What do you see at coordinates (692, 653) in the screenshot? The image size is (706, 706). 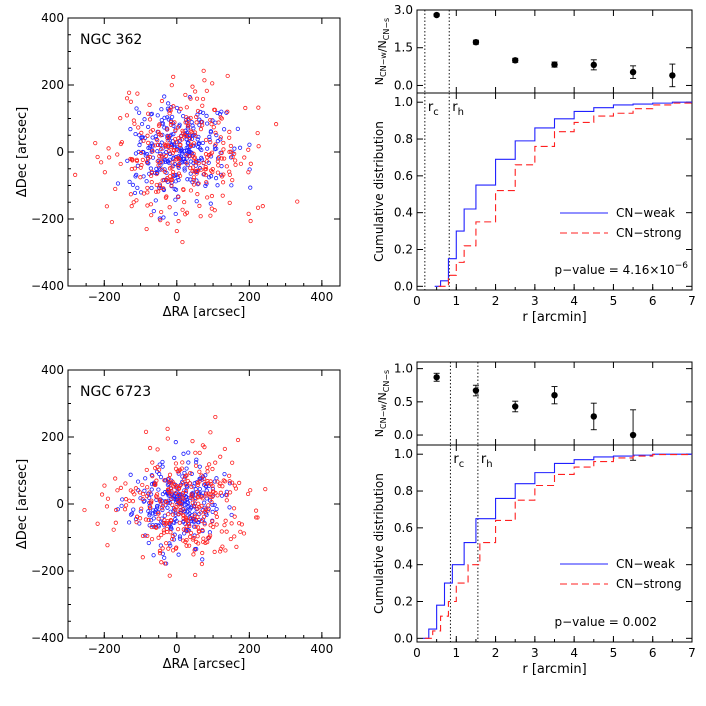 I see `x-tick-label: 7` at bounding box center [692, 653].